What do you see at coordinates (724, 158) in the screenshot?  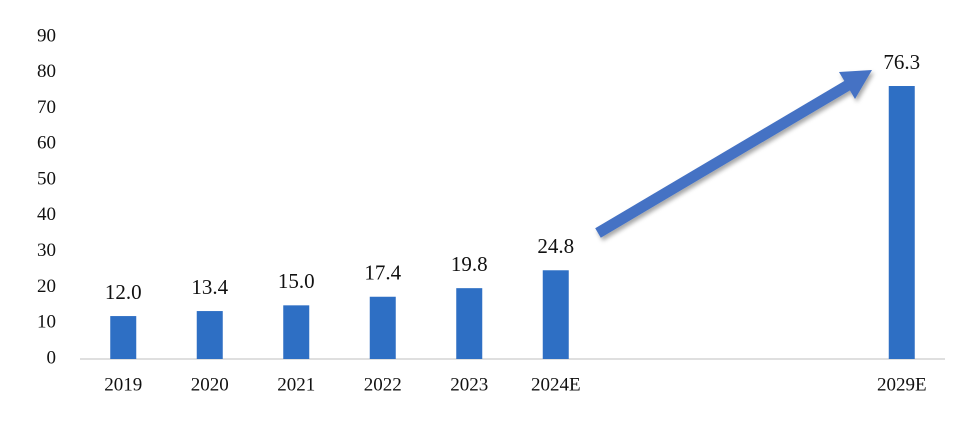 I see `arrow-shaft` at bounding box center [724, 158].